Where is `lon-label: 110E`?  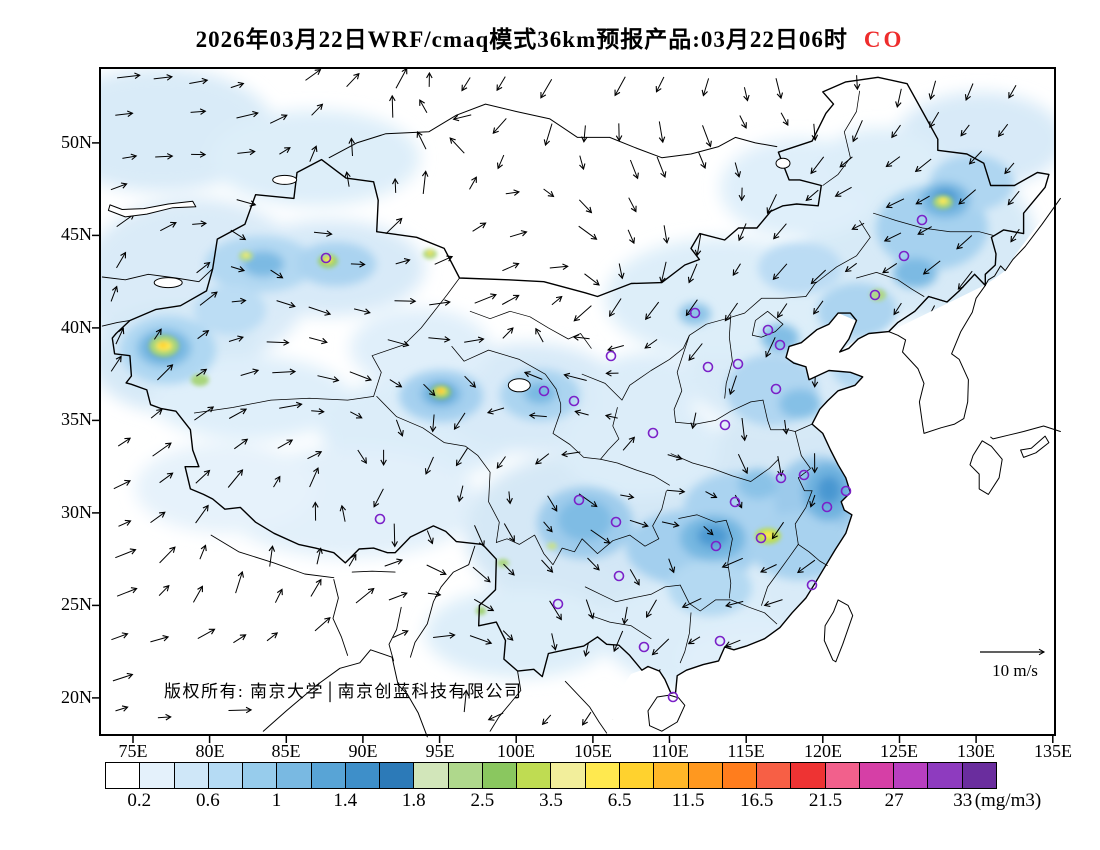
lon-label: 110E is located at coordinates (670, 751).